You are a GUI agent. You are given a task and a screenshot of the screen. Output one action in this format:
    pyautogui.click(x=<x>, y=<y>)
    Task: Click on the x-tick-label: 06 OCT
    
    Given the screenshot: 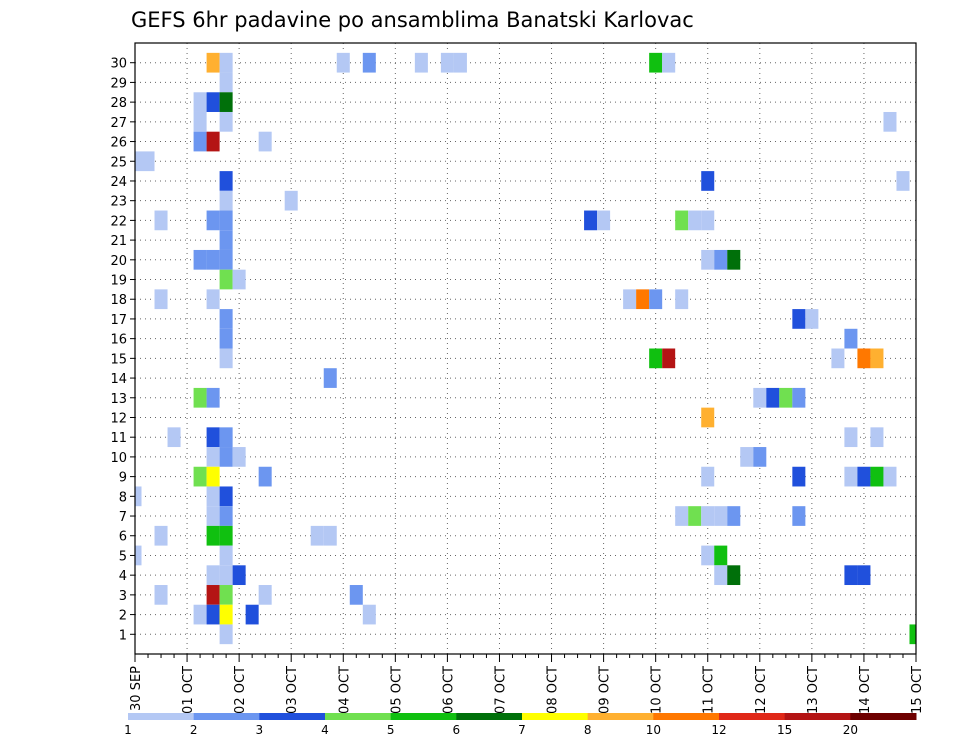 What is the action you would take?
    pyautogui.click(x=448, y=690)
    